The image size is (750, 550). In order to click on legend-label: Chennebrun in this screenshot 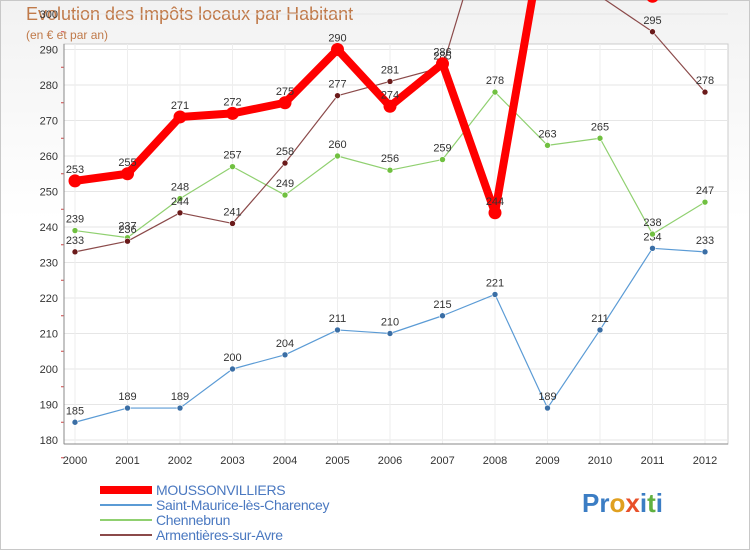, I will do `click(193, 519)`.